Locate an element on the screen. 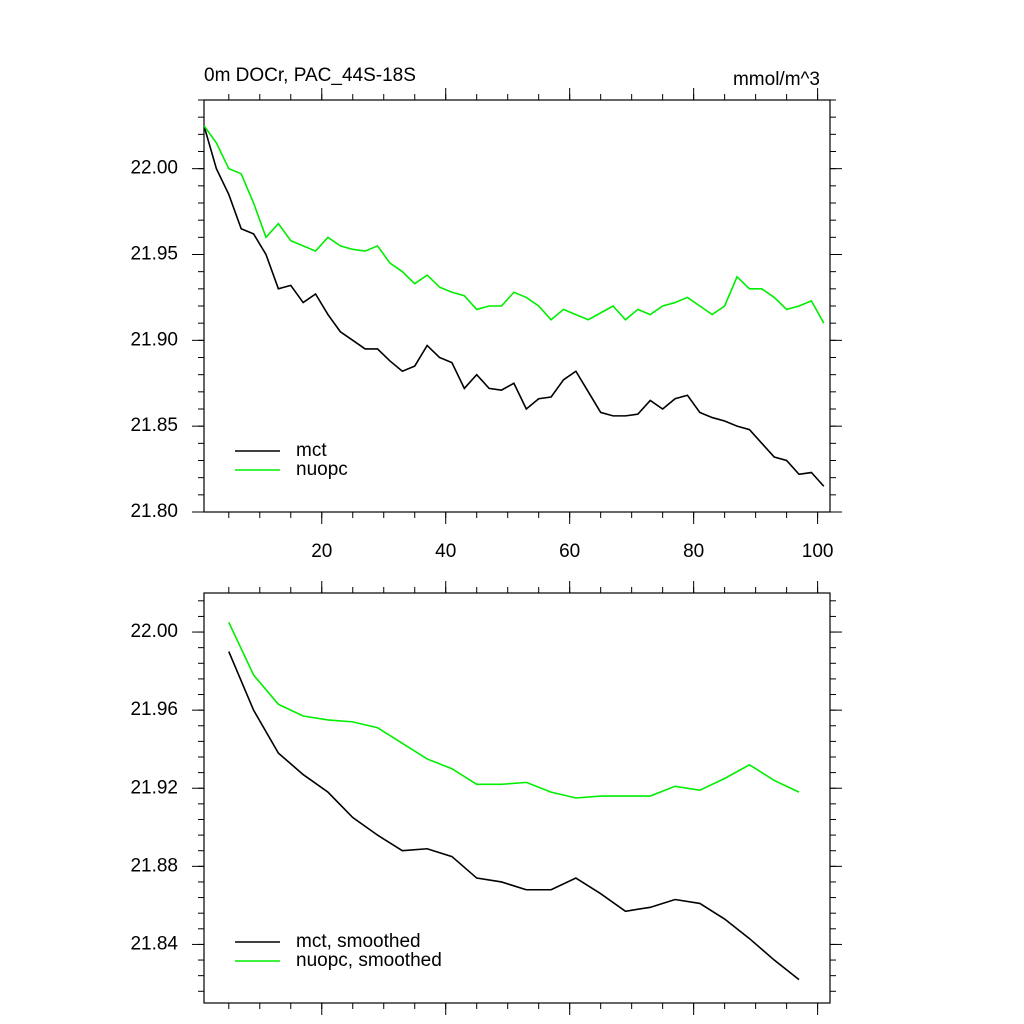  y-tick-label: 21.95 is located at coordinates (154, 254).